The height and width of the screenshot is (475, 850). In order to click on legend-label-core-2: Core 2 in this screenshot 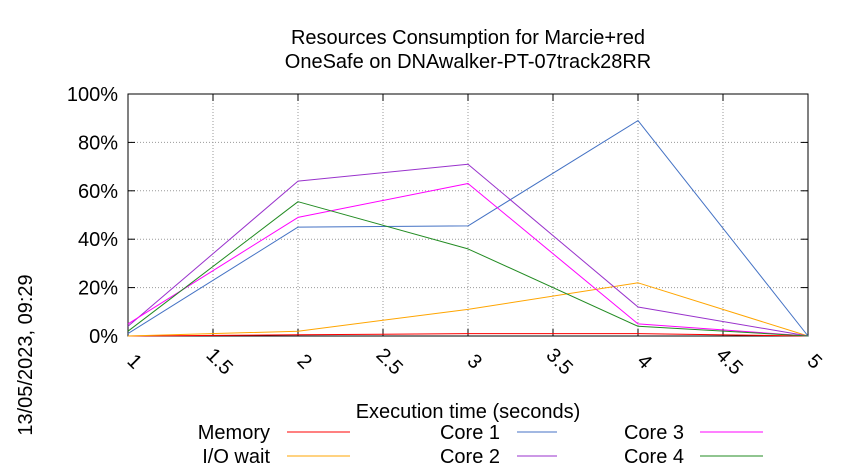, I will do `click(470, 457)`.